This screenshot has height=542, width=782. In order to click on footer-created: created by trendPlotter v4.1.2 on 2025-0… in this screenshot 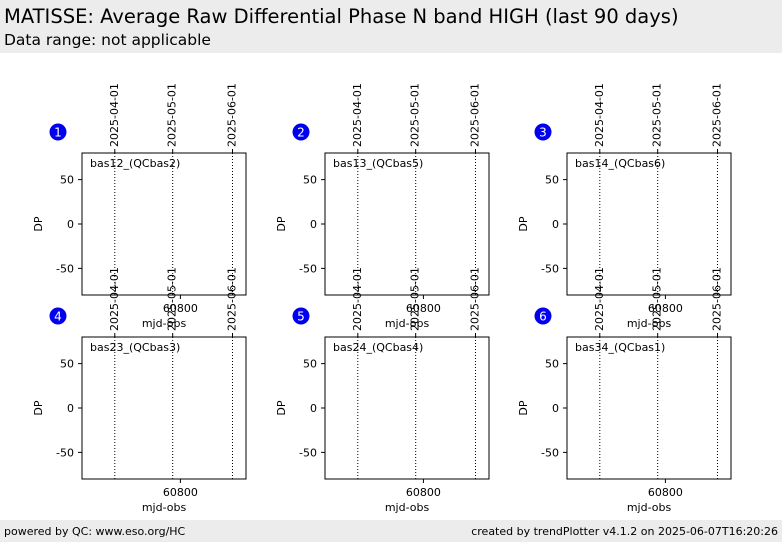, I will do `click(624, 531)`.